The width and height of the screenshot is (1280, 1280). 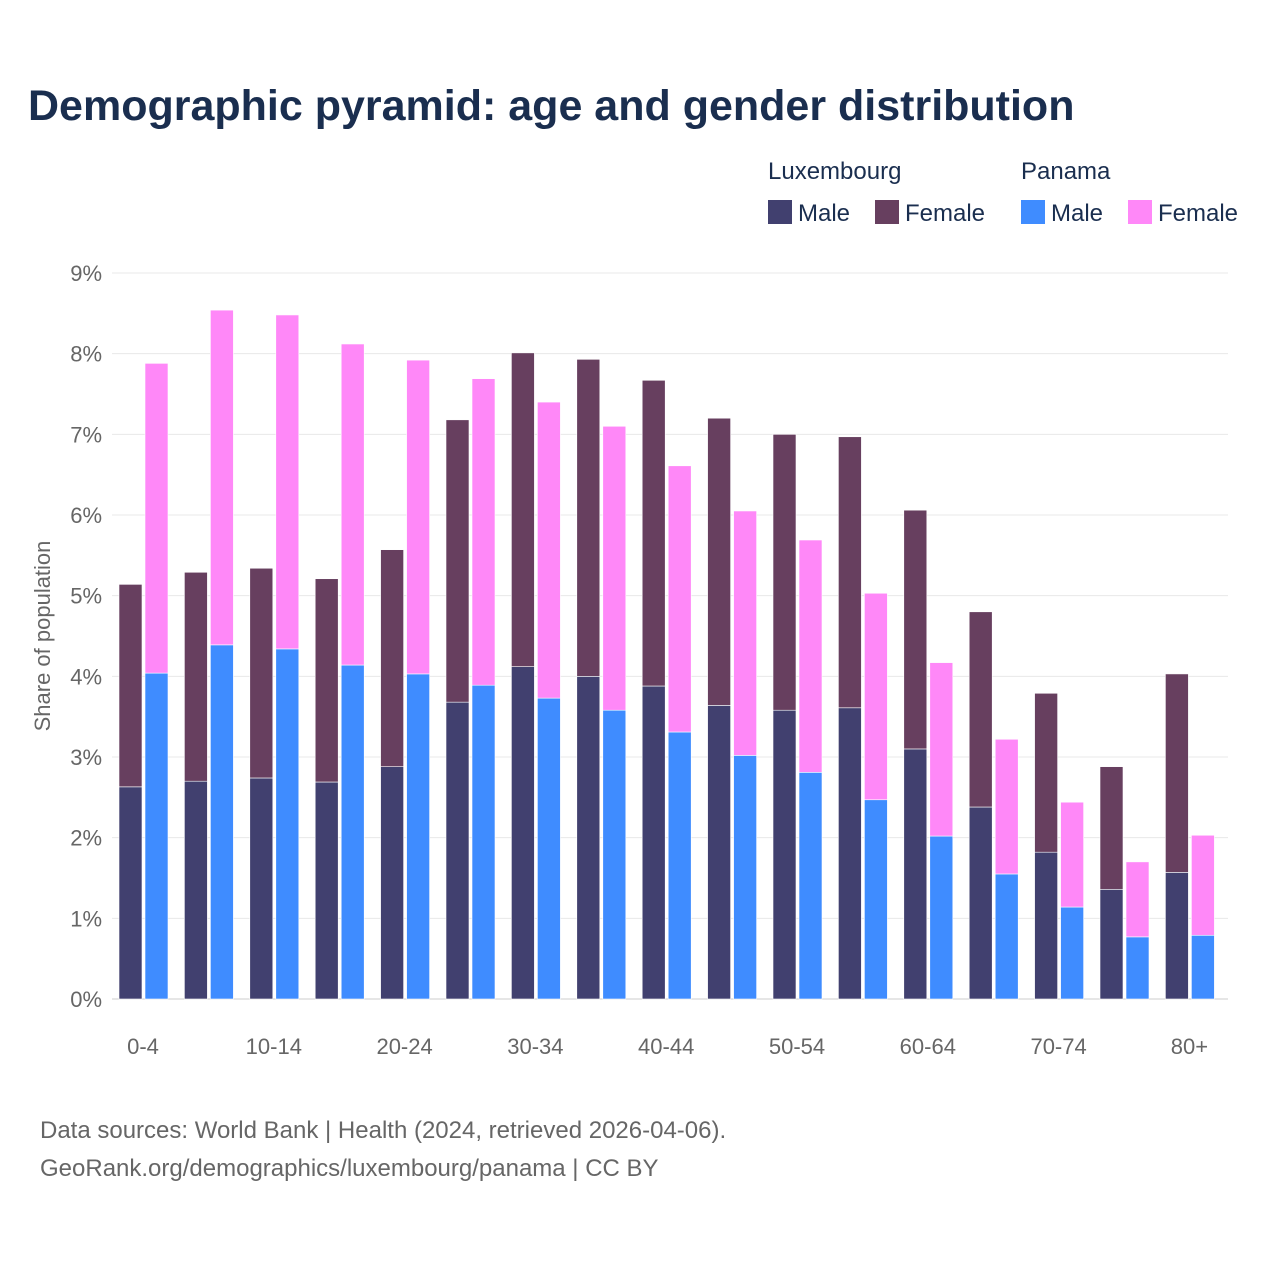 What do you see at coordinates (1058, 1046) in the screenshot?
I see `x-tick-label: 70-74` at bounding box center [1058, 1046].